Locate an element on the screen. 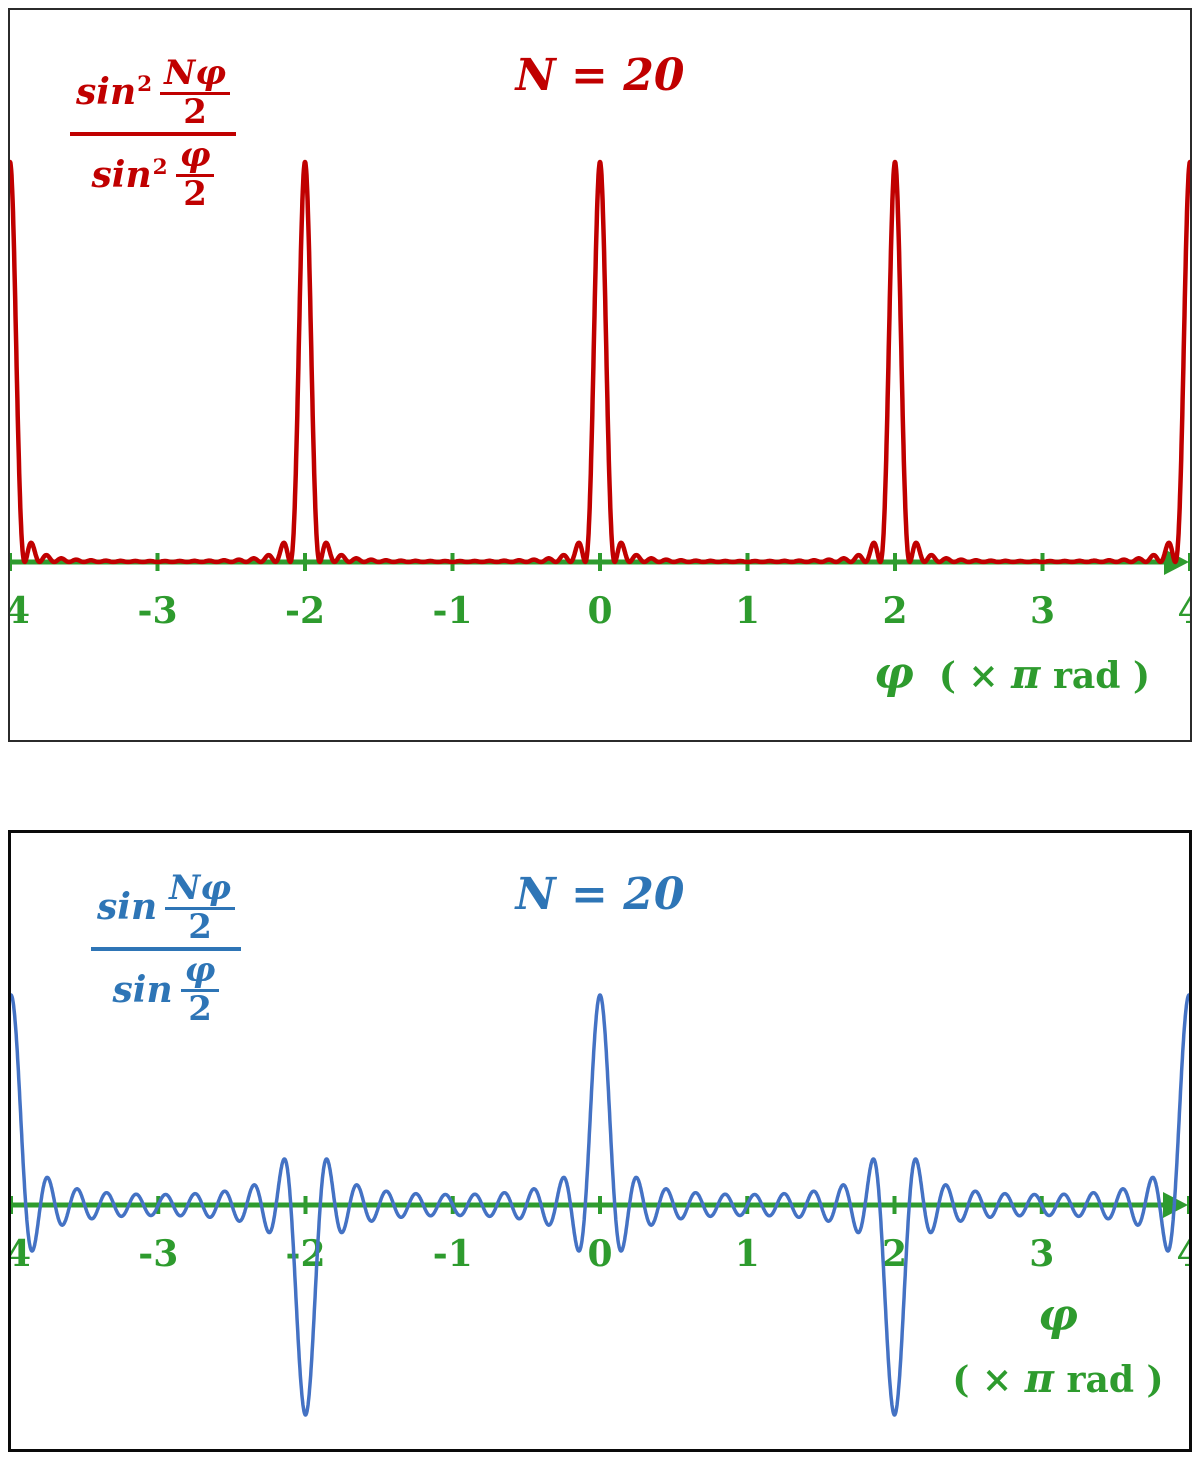 This screenshot has height=1460, width=1200. formula-bottom-fraction: sin Nφ 2 sin φ 2 is located at coordinates (166, 949).